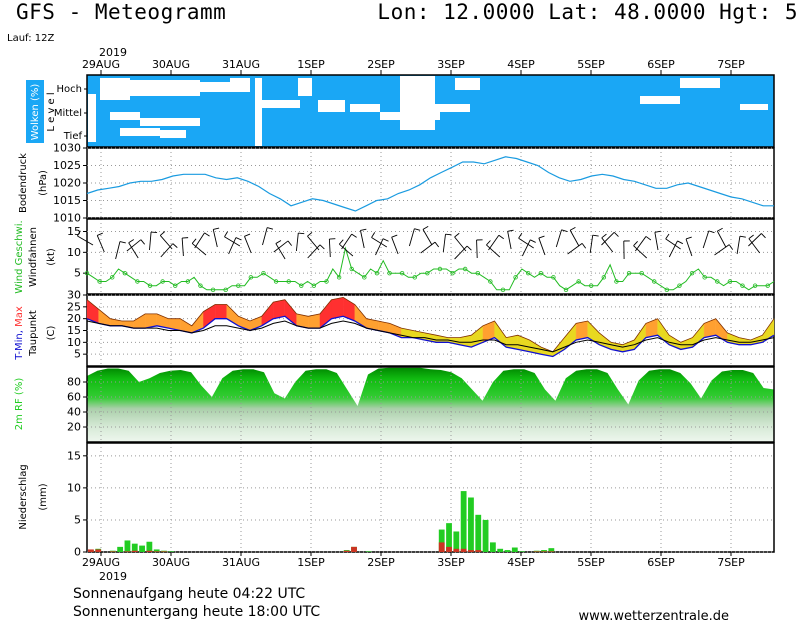 The width and height of the screenshot is (800, 625). What do you see at coordinates (430, 324) in the screenshot?
I see `tmax-line` at bounding box center [430, 324].